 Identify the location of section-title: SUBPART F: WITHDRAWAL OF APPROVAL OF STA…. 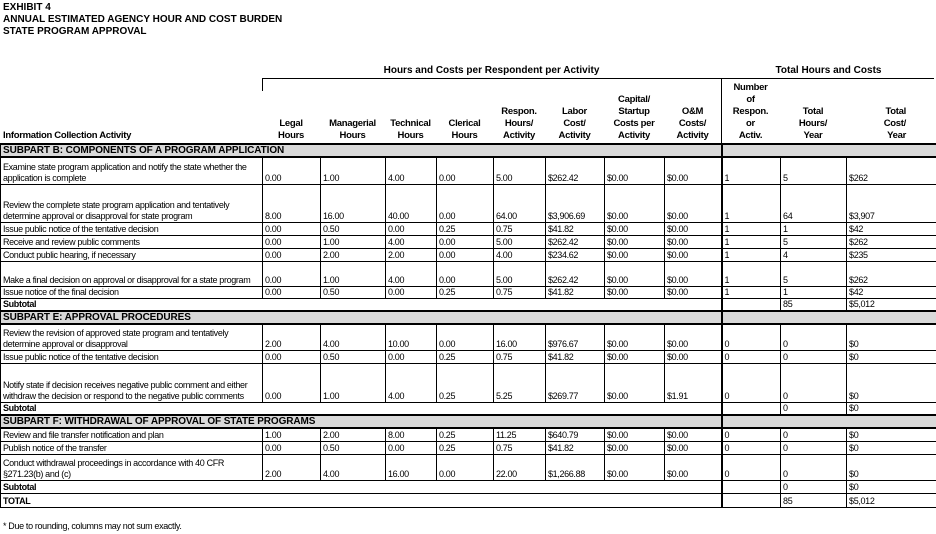
(361, 421).